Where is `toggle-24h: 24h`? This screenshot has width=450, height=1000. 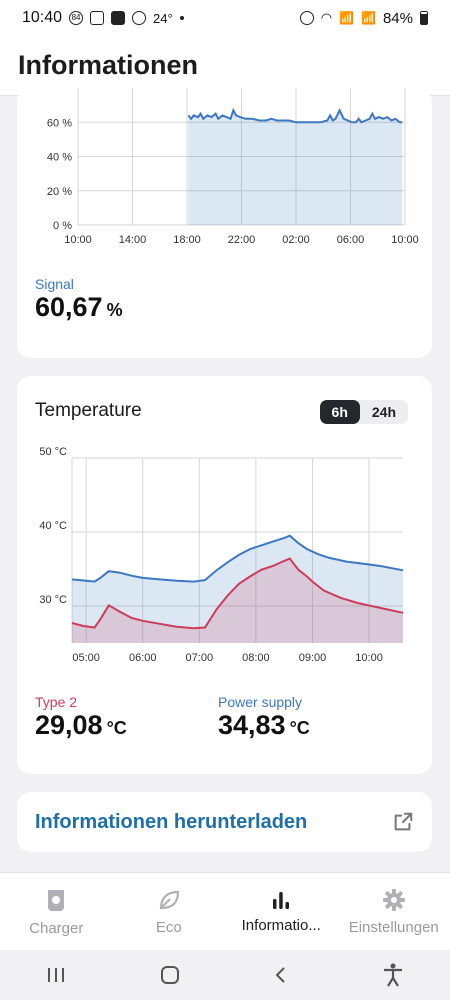
toggle-24h: 24h is located at coordinates (383, 412).